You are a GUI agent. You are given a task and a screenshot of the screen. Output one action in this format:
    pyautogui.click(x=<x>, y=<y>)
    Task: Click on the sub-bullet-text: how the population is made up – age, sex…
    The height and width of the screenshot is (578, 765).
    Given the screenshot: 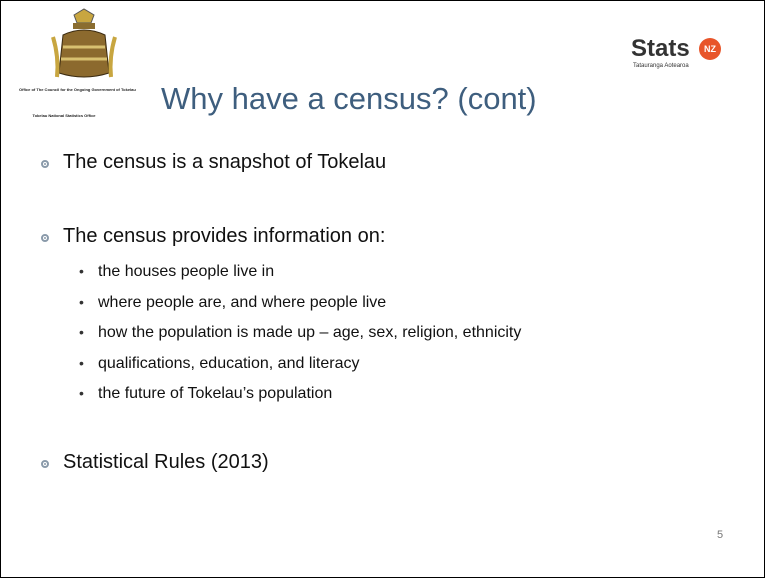 What is the action you would take?
    pyautogui.click(x=310, y=332)
    